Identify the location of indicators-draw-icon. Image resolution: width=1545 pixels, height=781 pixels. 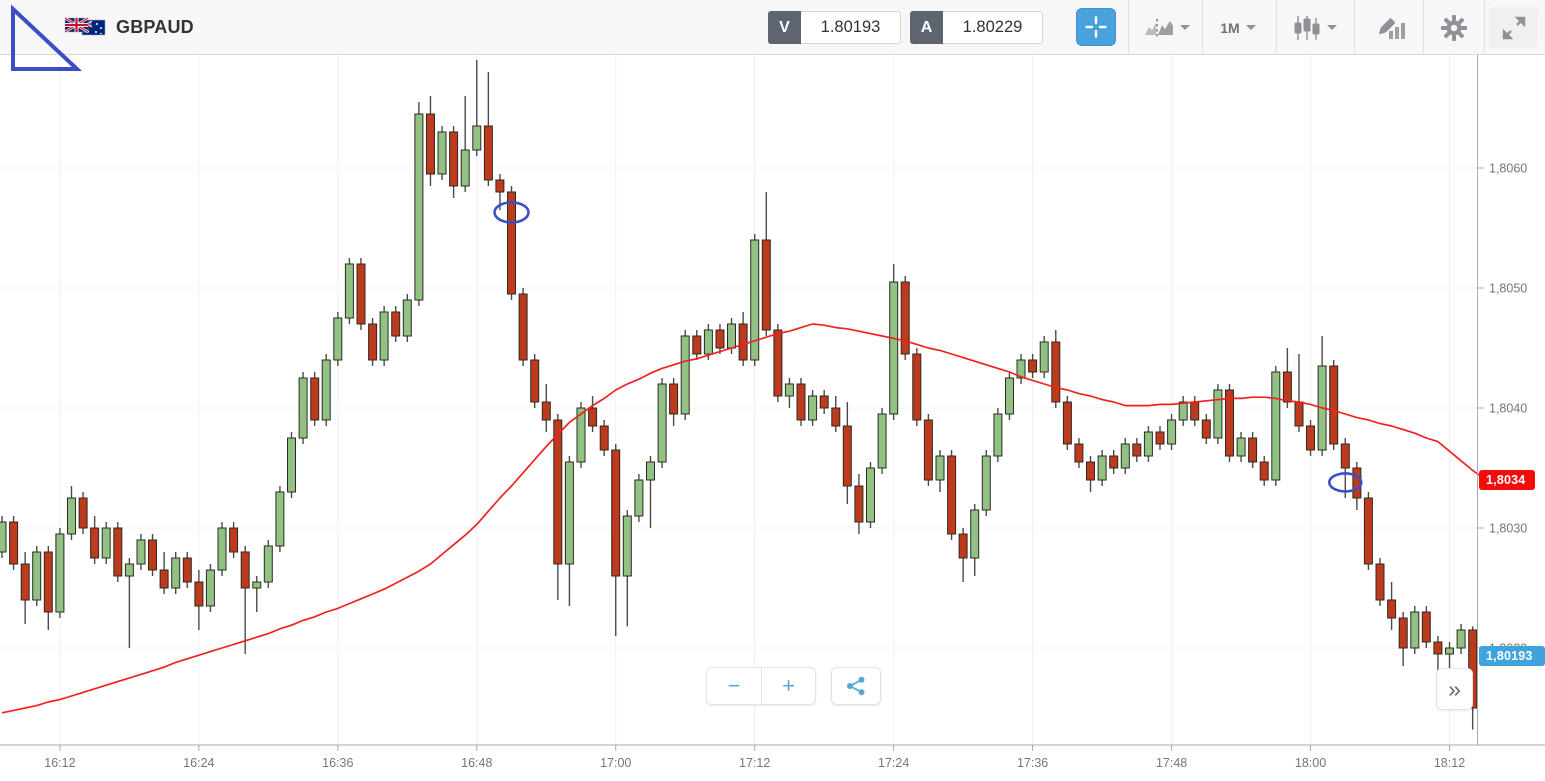
(1391, 28).